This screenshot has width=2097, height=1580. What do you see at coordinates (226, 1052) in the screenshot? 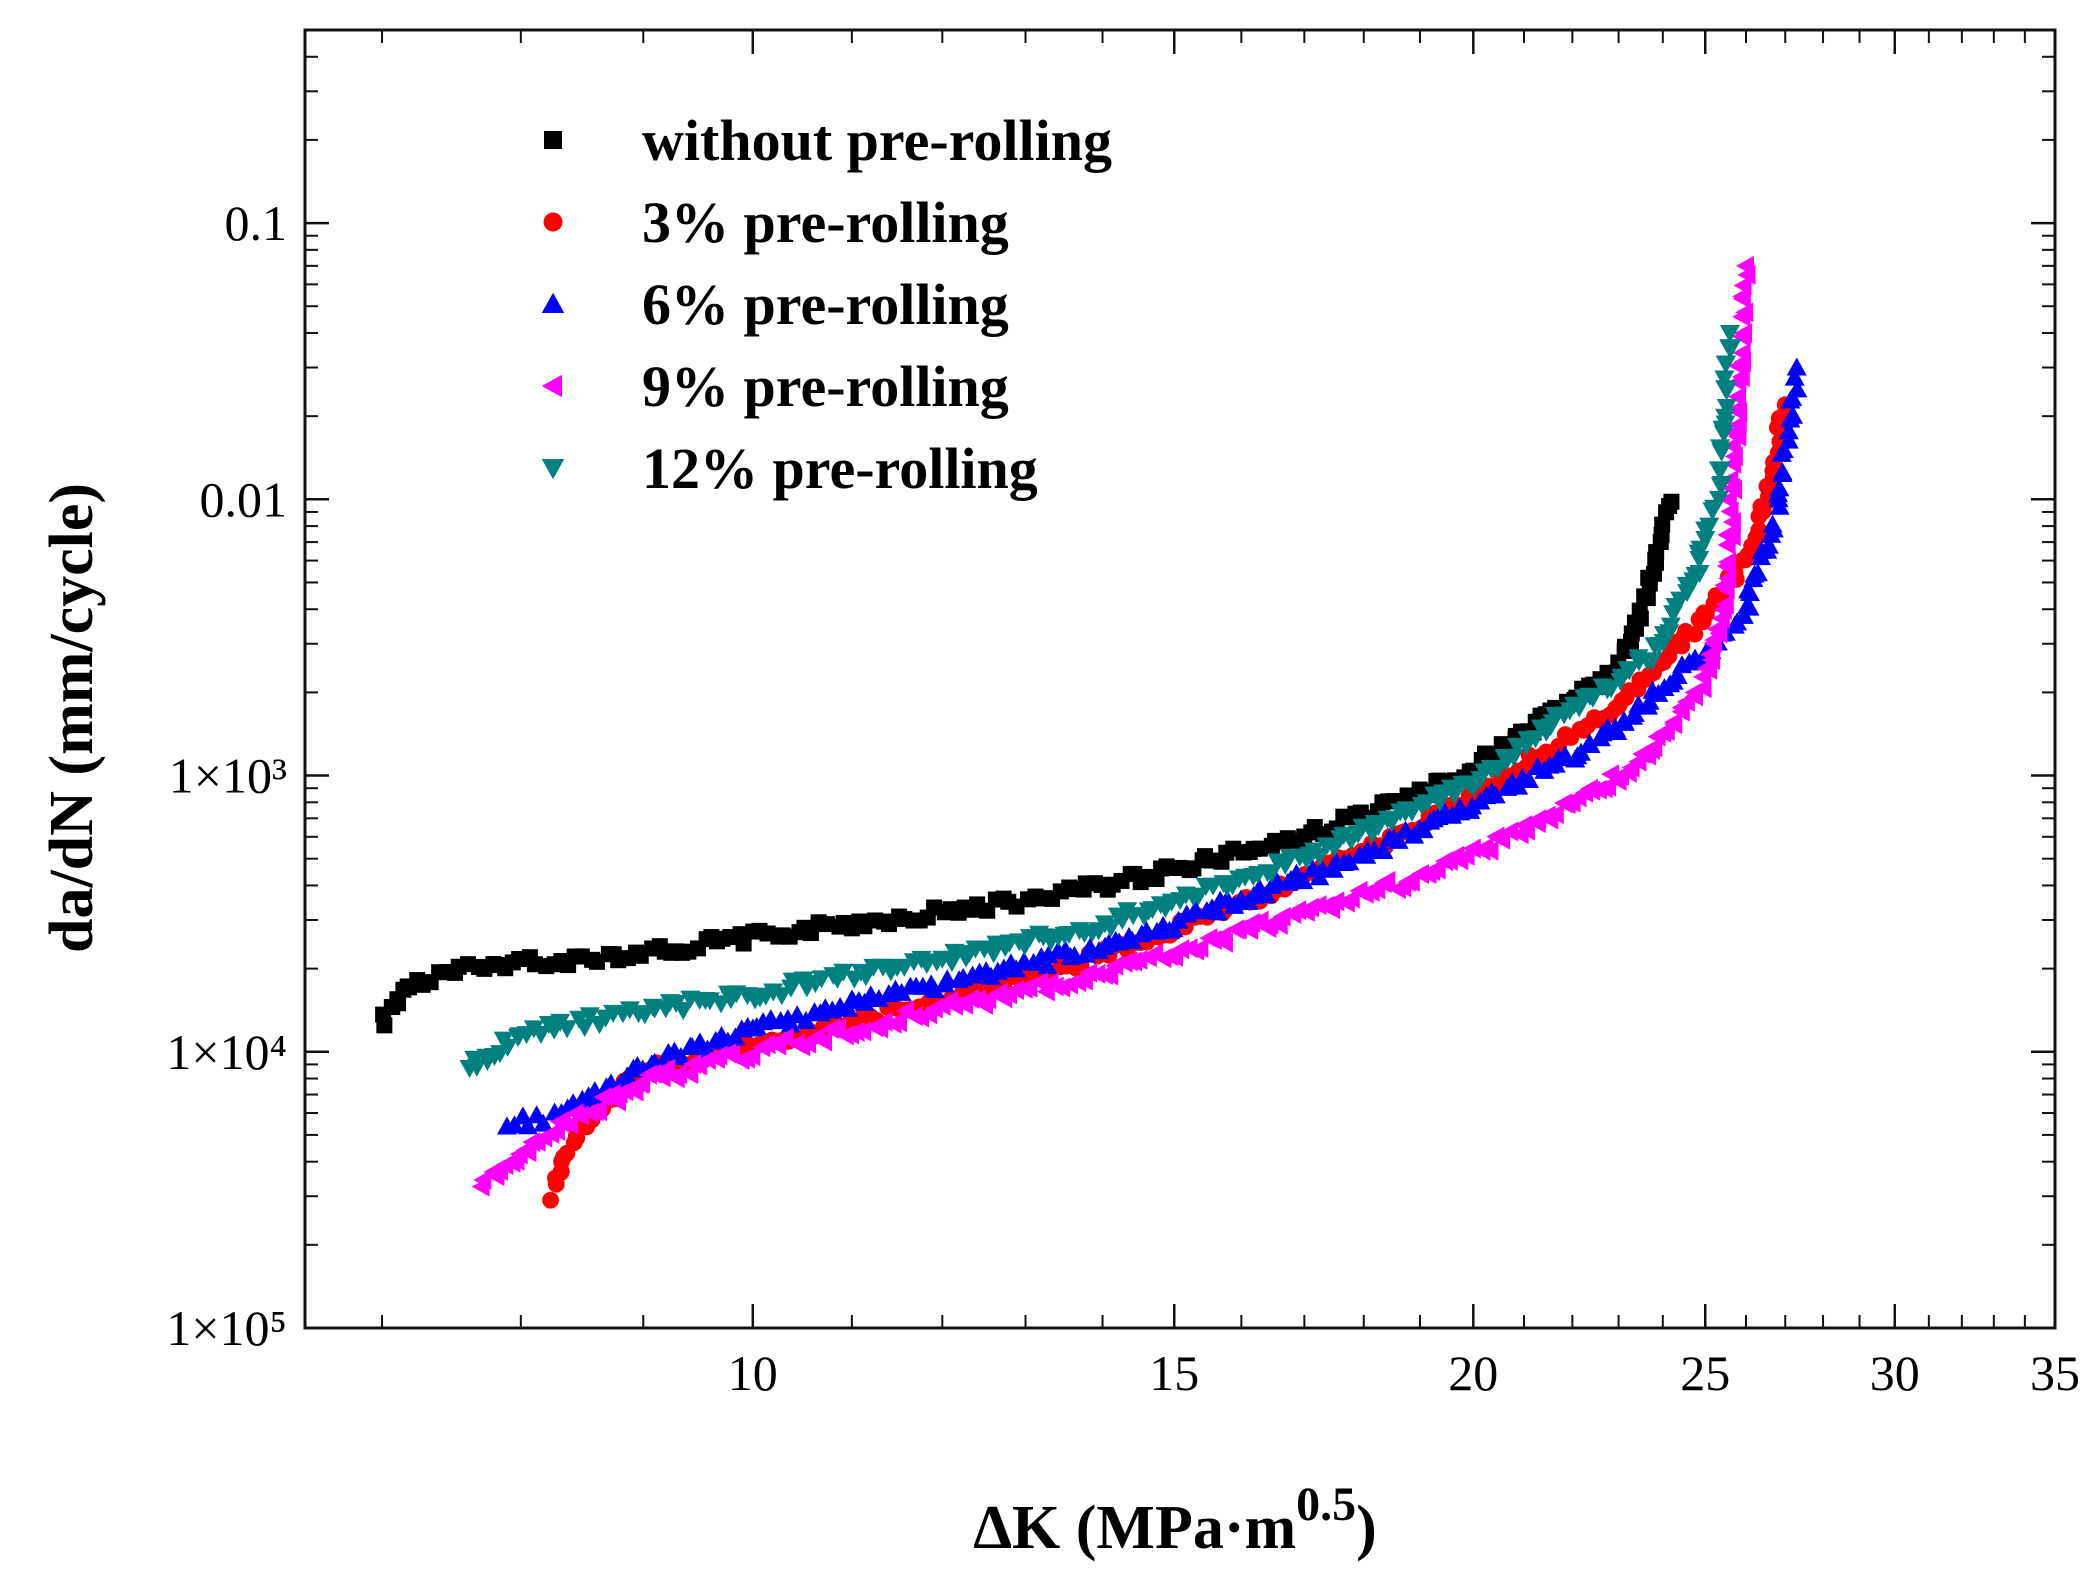
I see `y-tick-label: 1×10⁴` at bounding box center [226, 1052].